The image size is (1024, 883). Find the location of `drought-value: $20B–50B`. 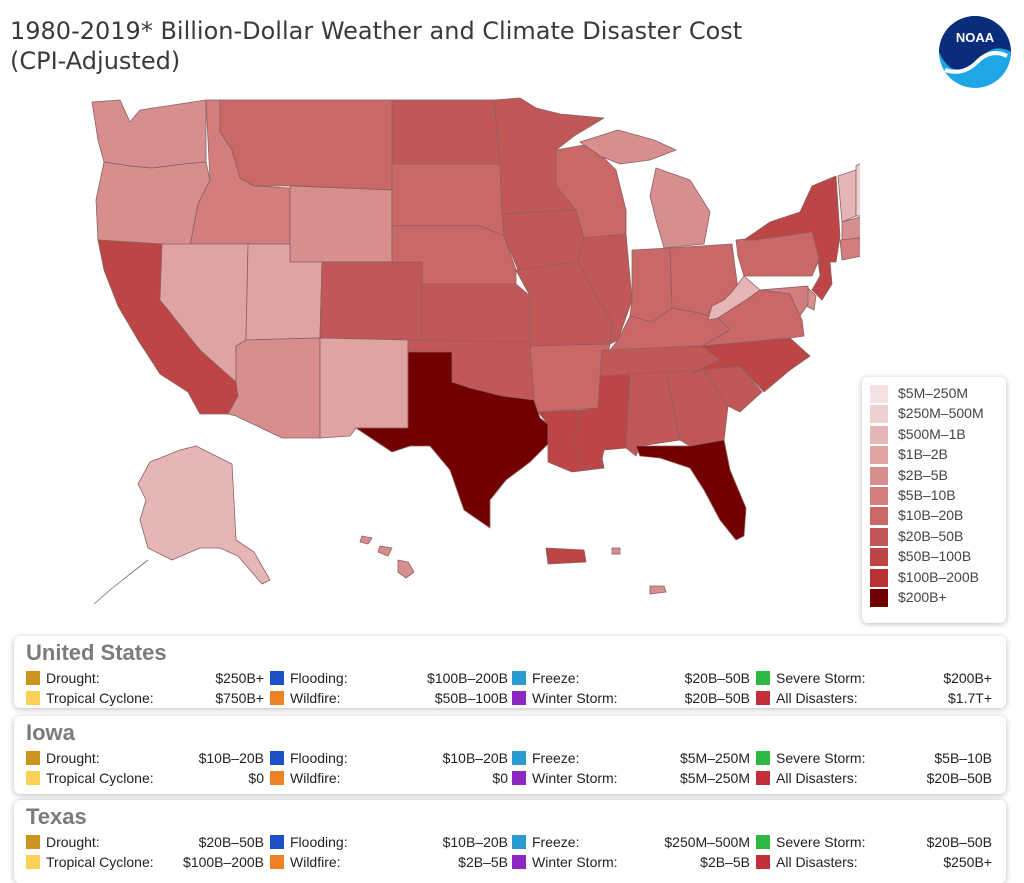

drought-value: $20B–50B is located at coordinates (231, 842).